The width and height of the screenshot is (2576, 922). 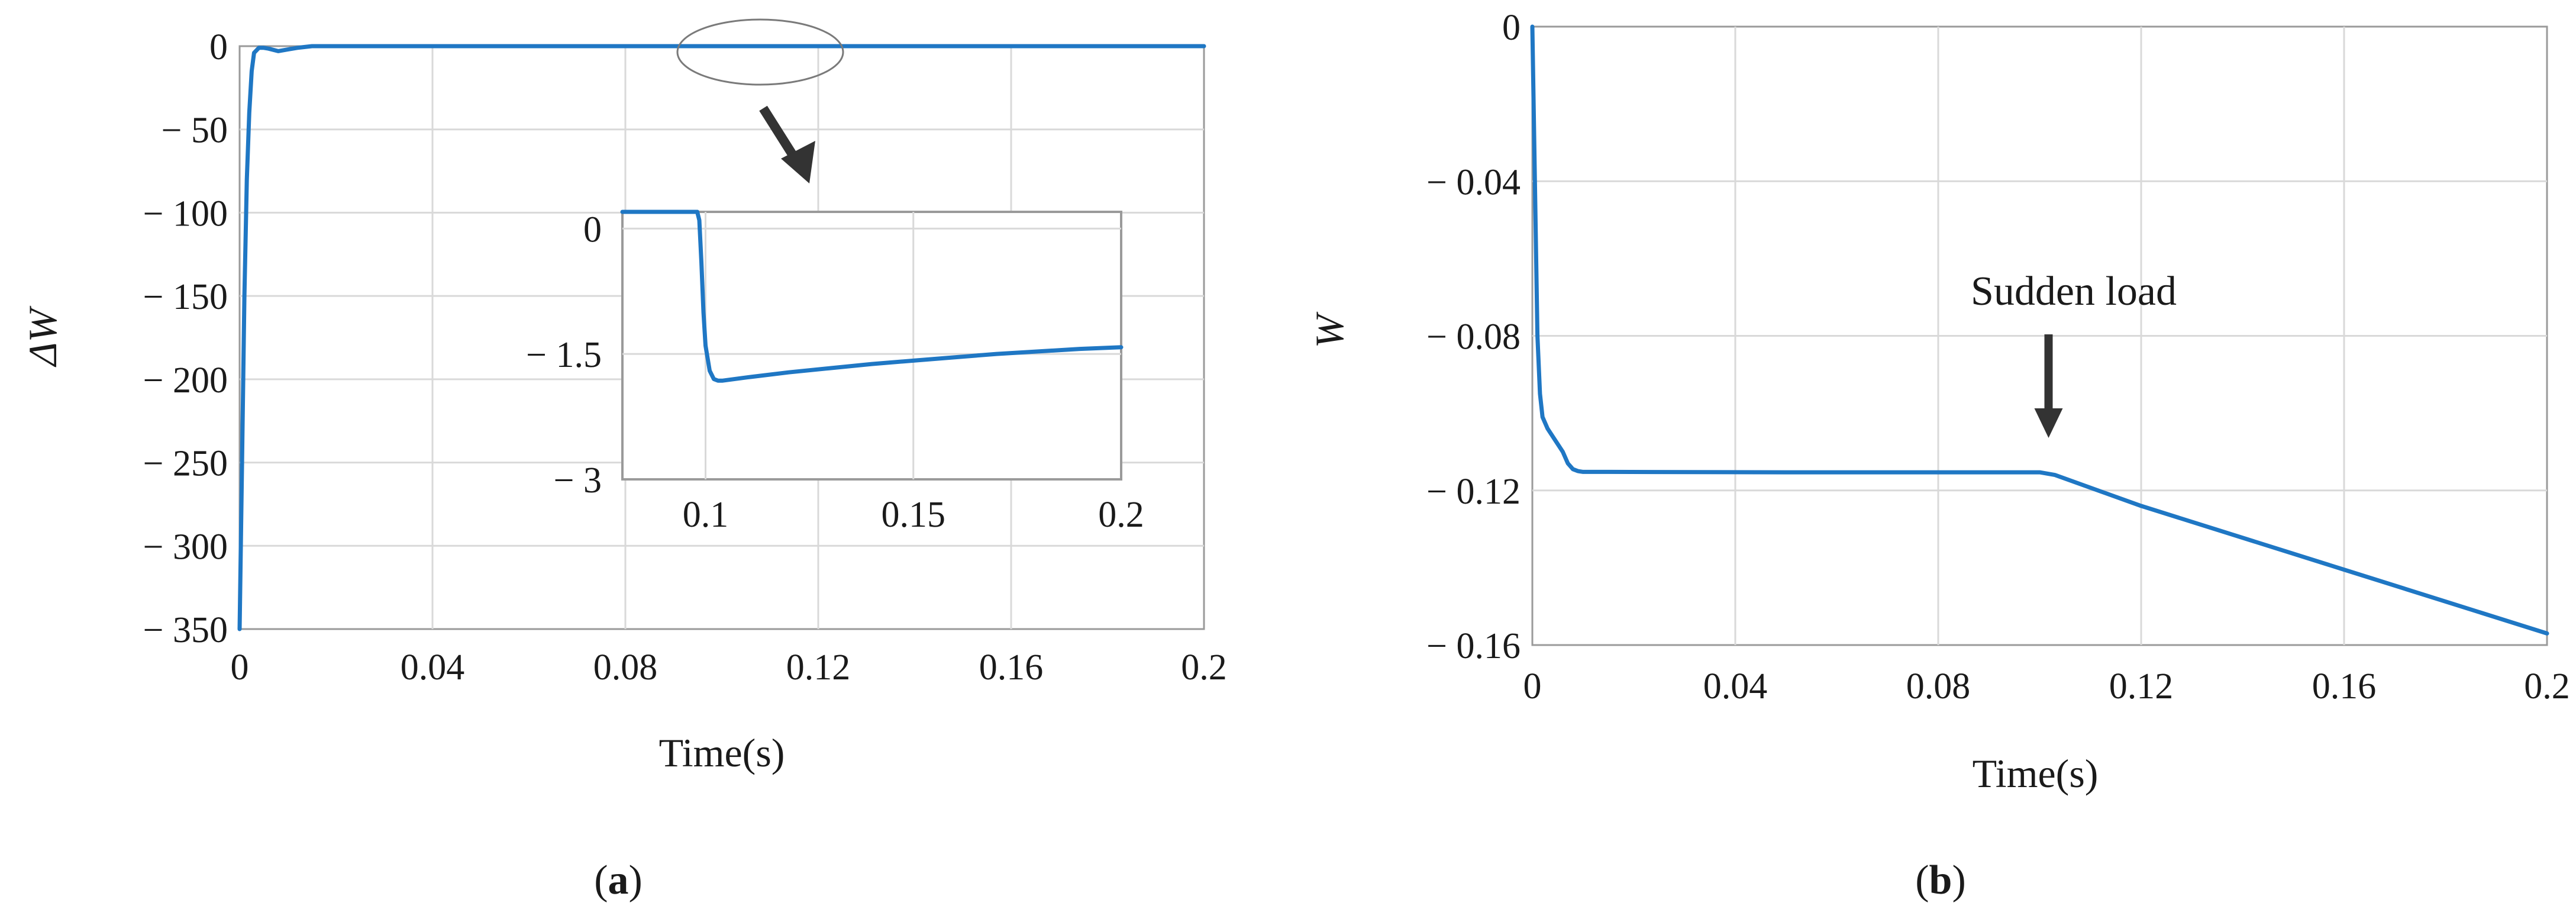 I want to click on panel-b-x-tick-label: 0.08, so click(x=1938, y=686).